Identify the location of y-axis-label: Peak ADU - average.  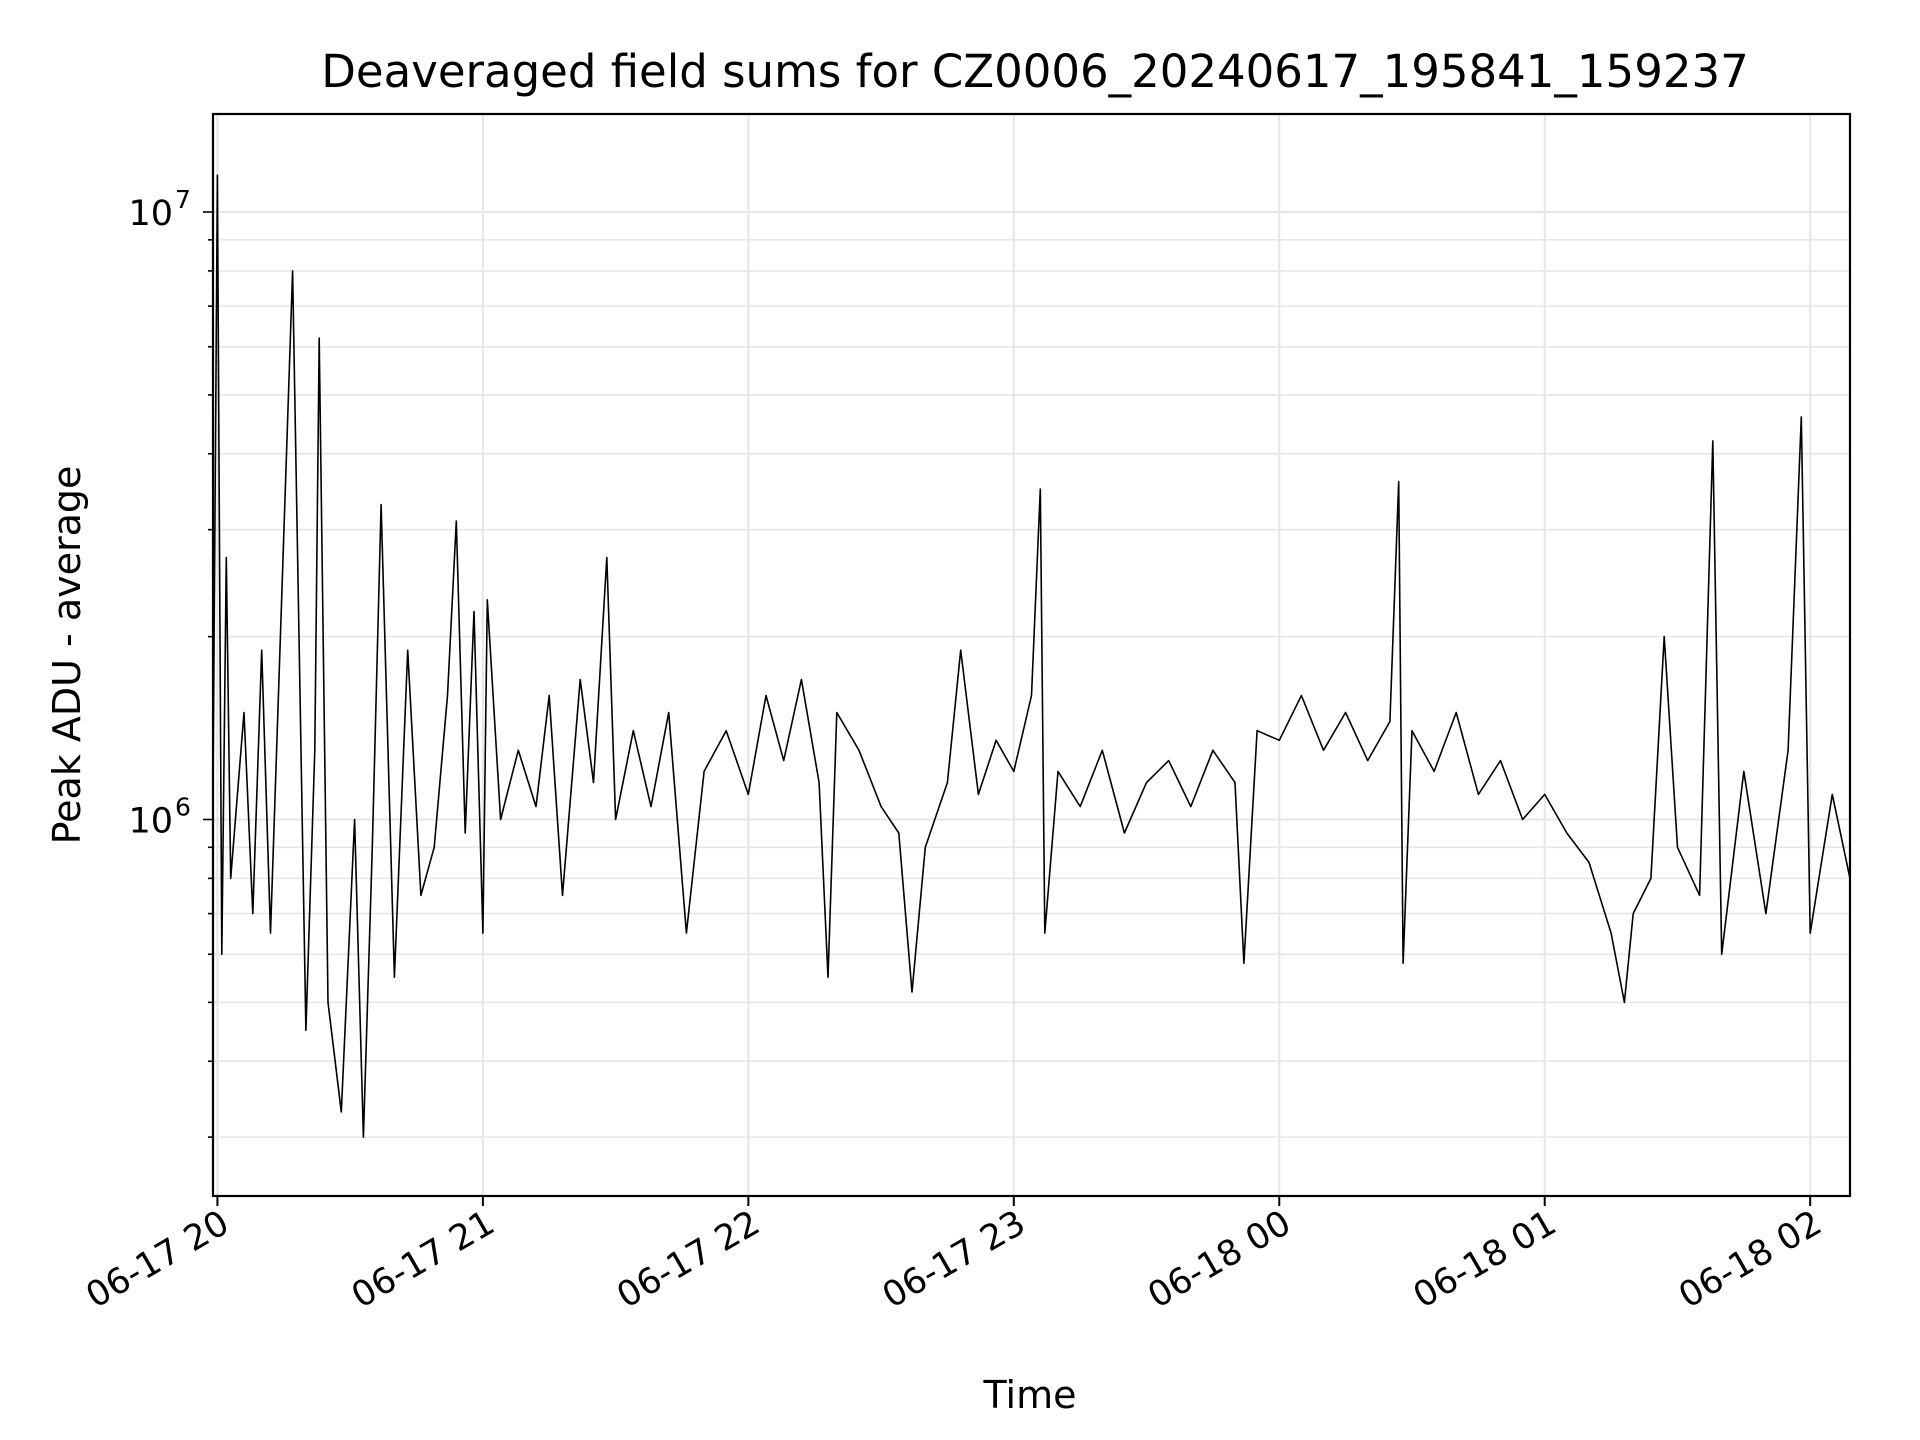
(67, 655).